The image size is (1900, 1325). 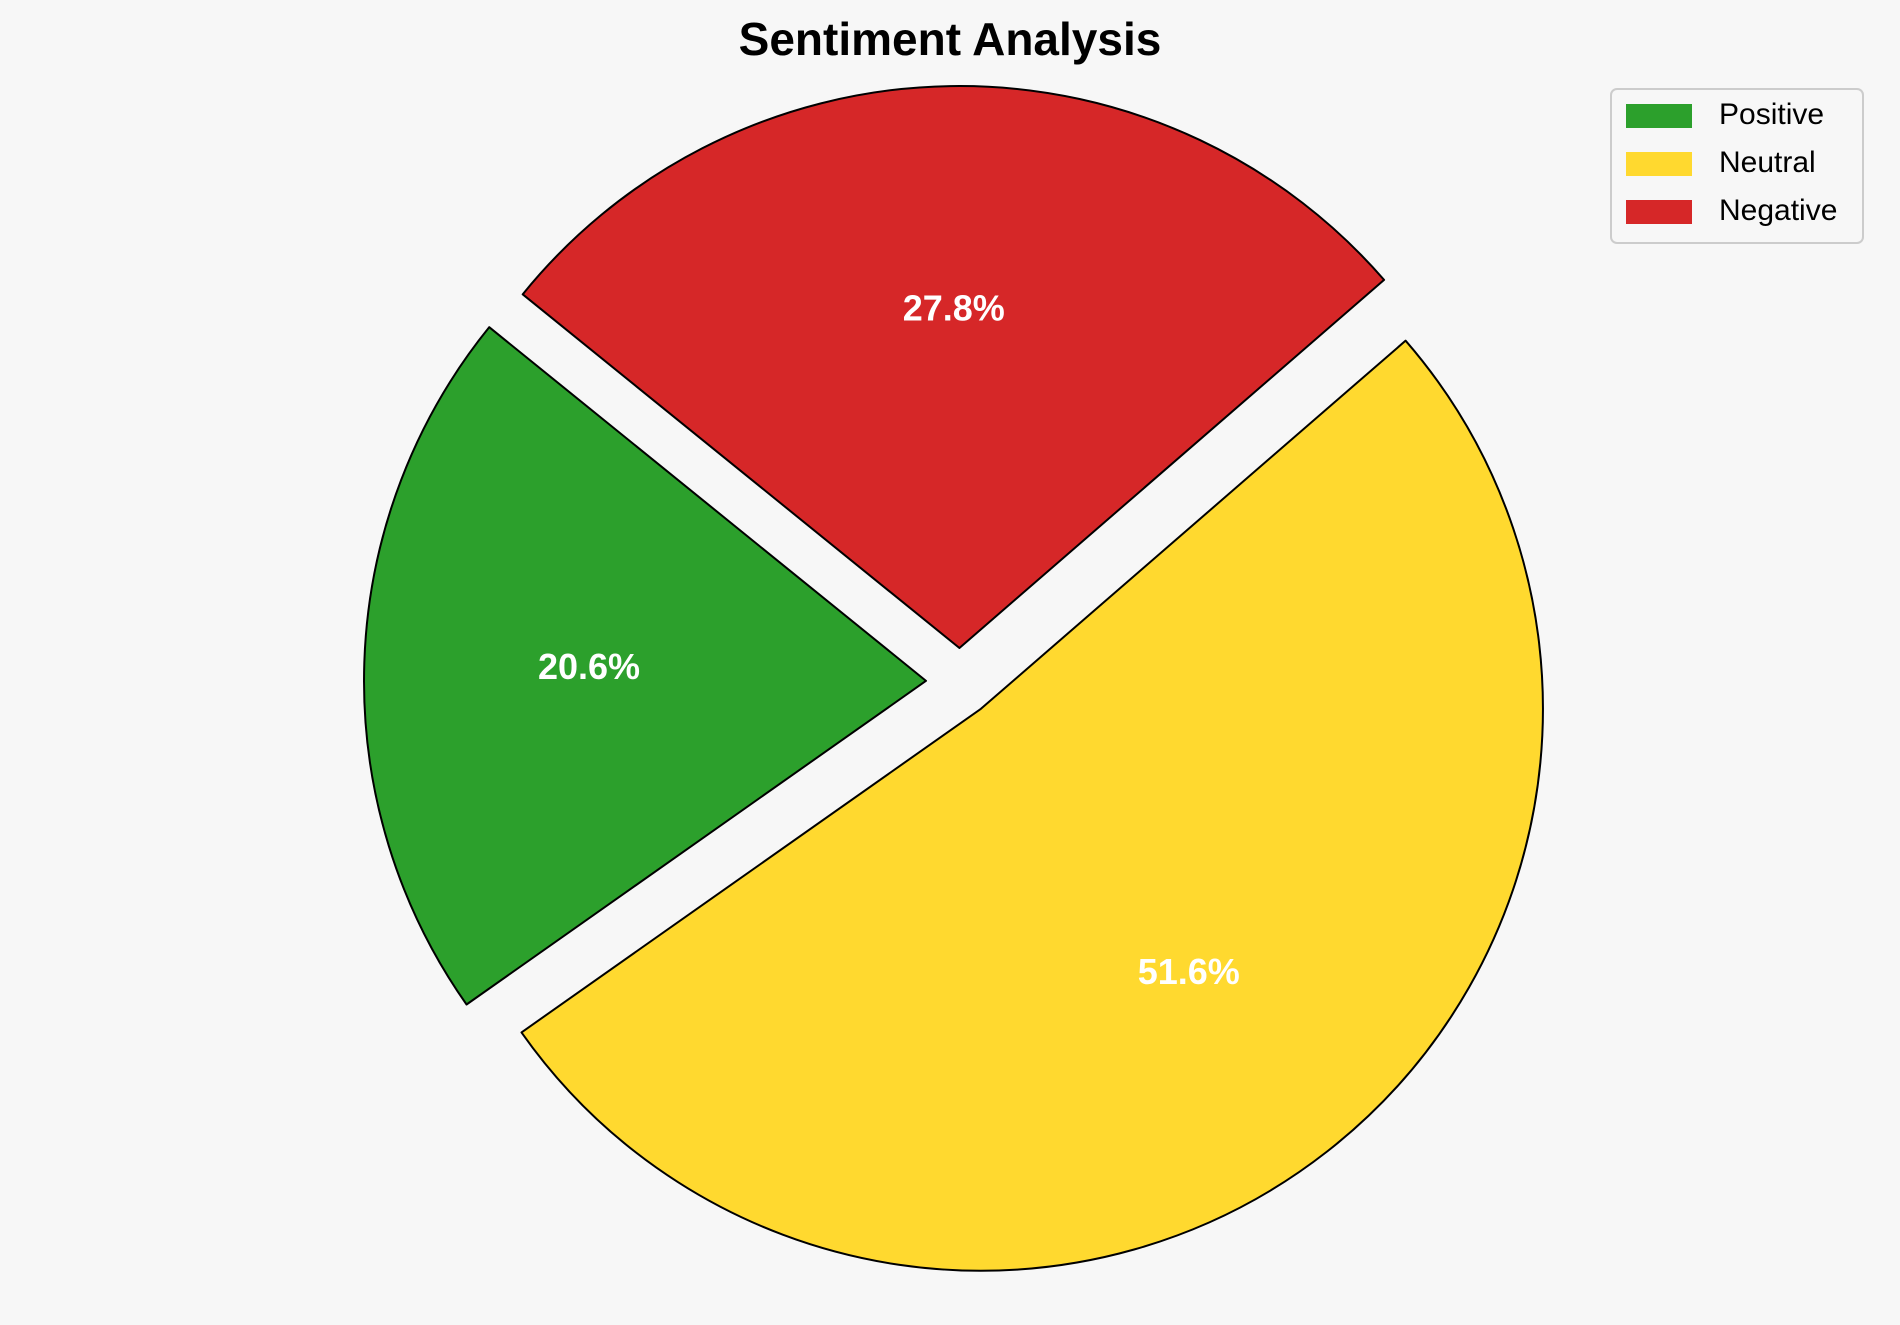 I want to click on legend-label-positive: Positive, so click(x=1771, y=114).